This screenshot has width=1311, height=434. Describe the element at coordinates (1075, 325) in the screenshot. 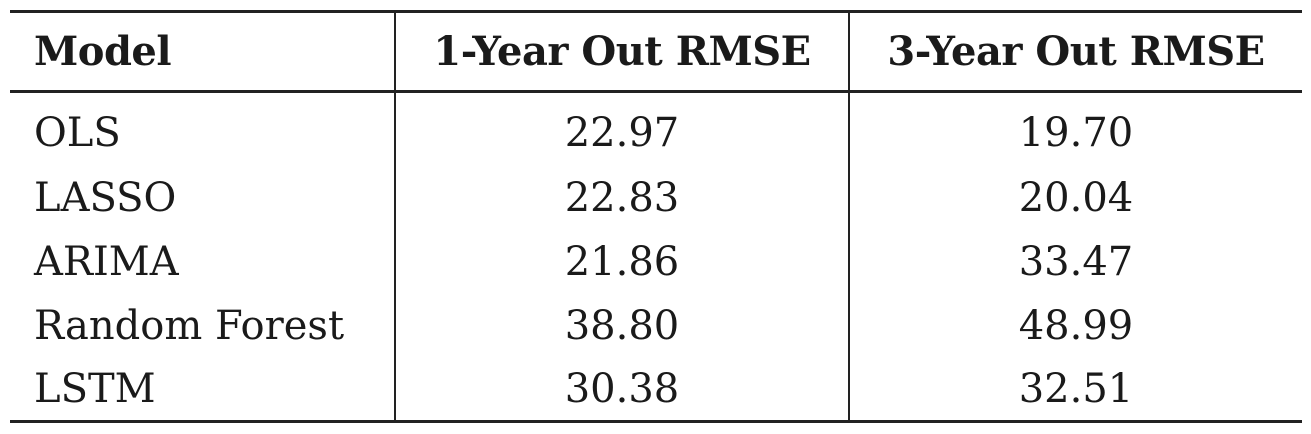

I see `cell-3yr-rmse: 48.99` at that location.